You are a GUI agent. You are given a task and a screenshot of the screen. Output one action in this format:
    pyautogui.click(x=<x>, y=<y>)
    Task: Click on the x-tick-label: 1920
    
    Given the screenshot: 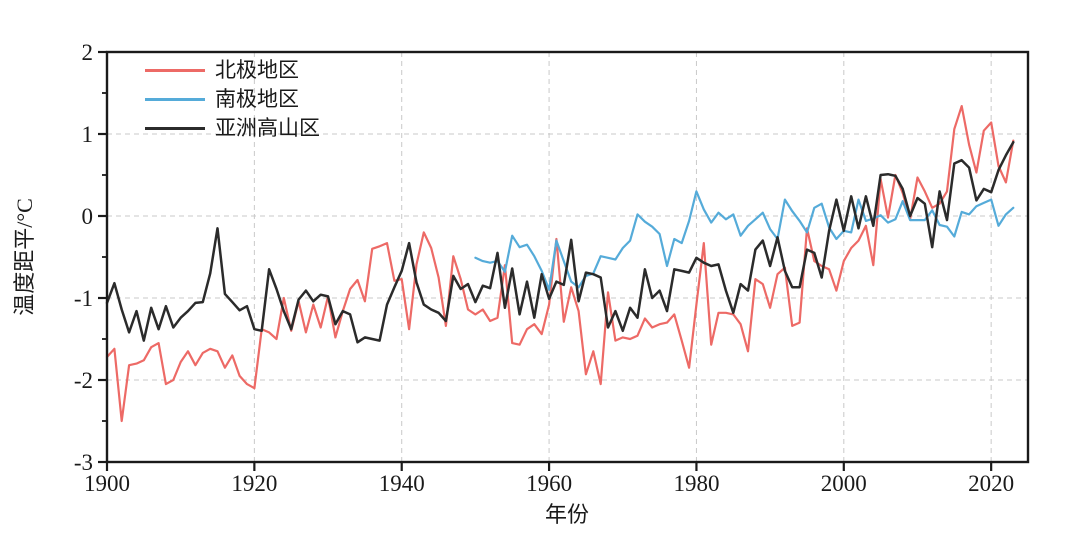 What is the action you would take?
    pyautogui.click(x=254, y=483)
    